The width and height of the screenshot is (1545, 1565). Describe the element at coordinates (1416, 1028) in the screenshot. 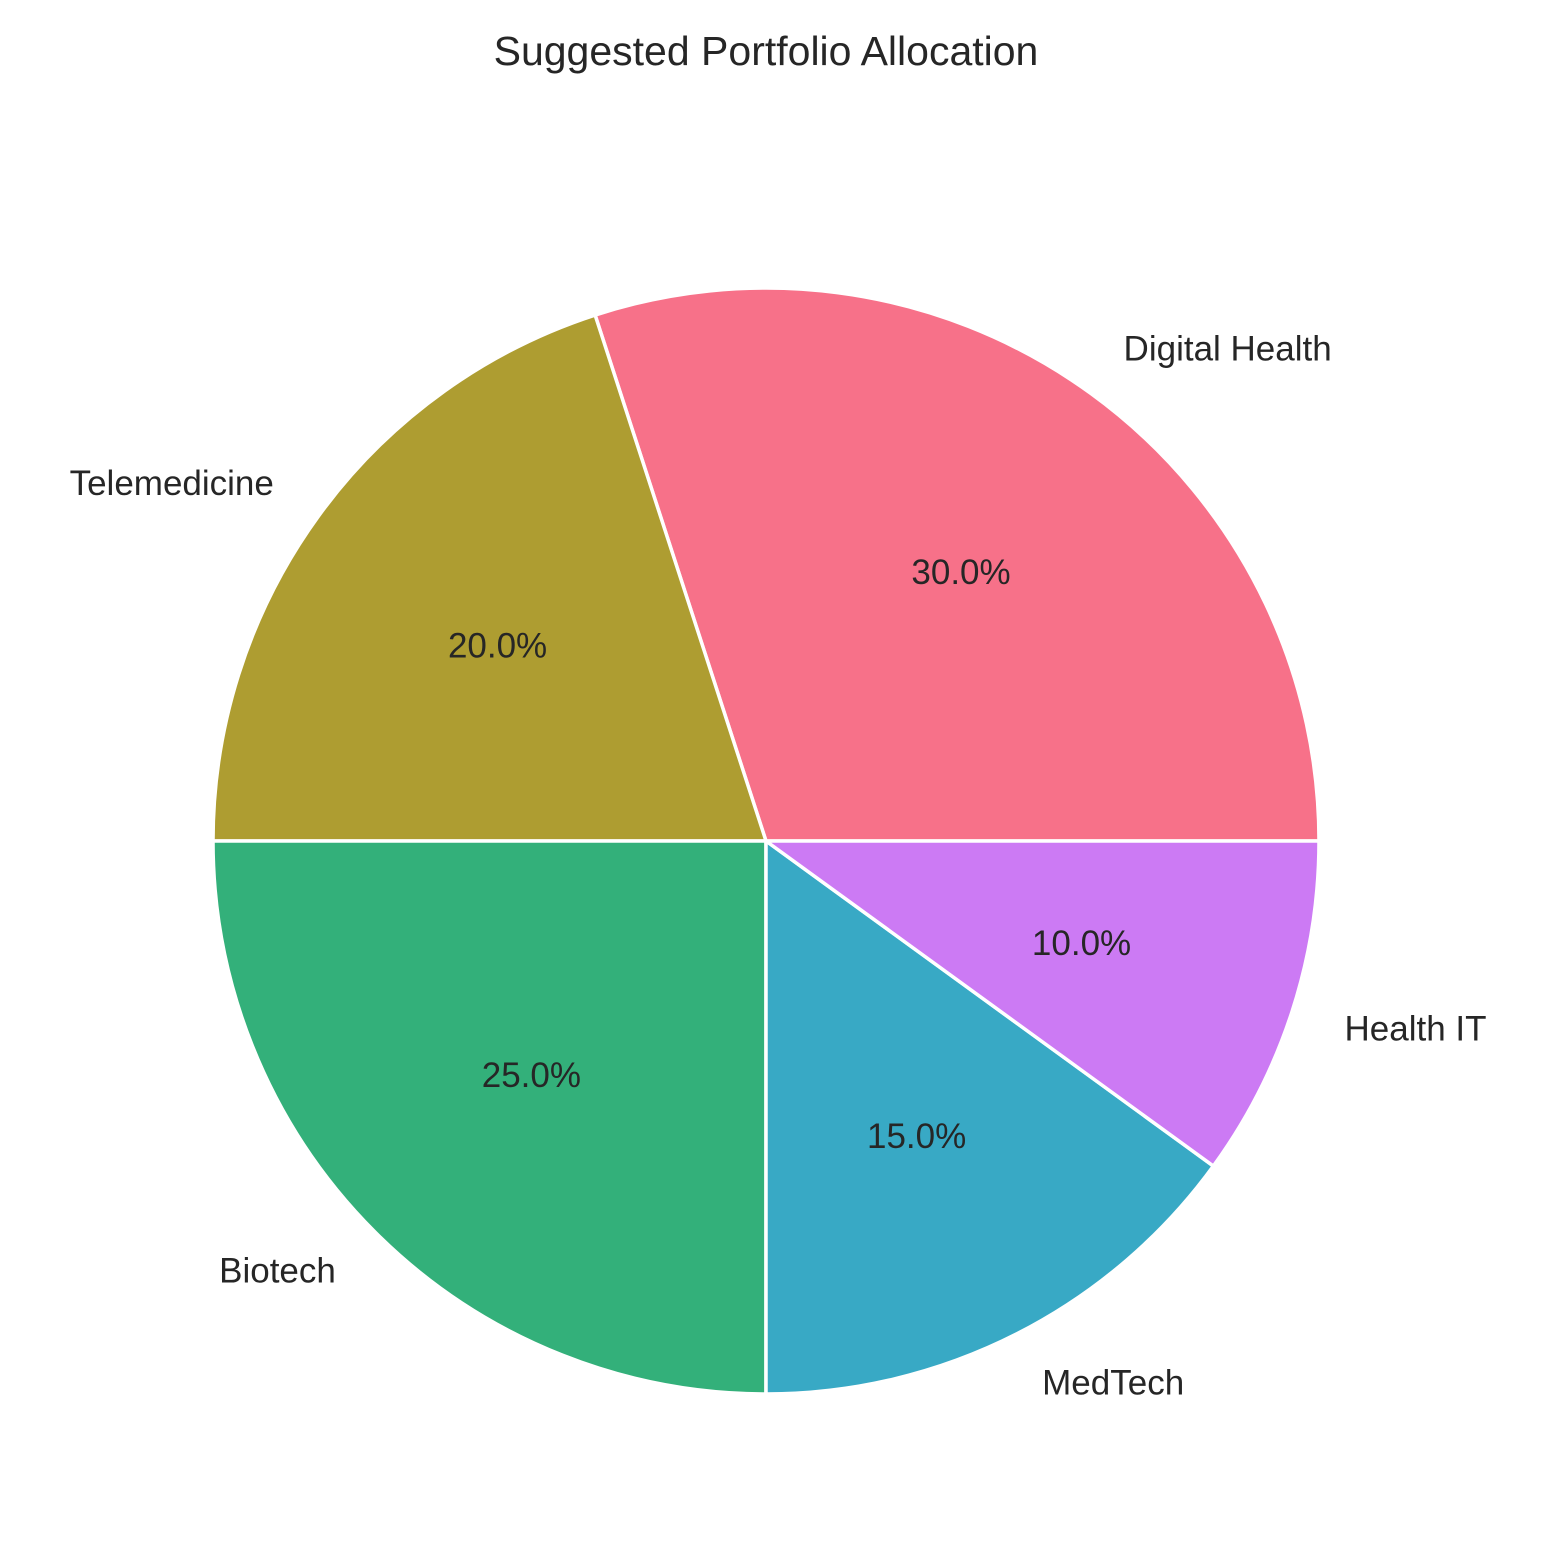

I see `slice-label-health-it: Health IT` at that location.